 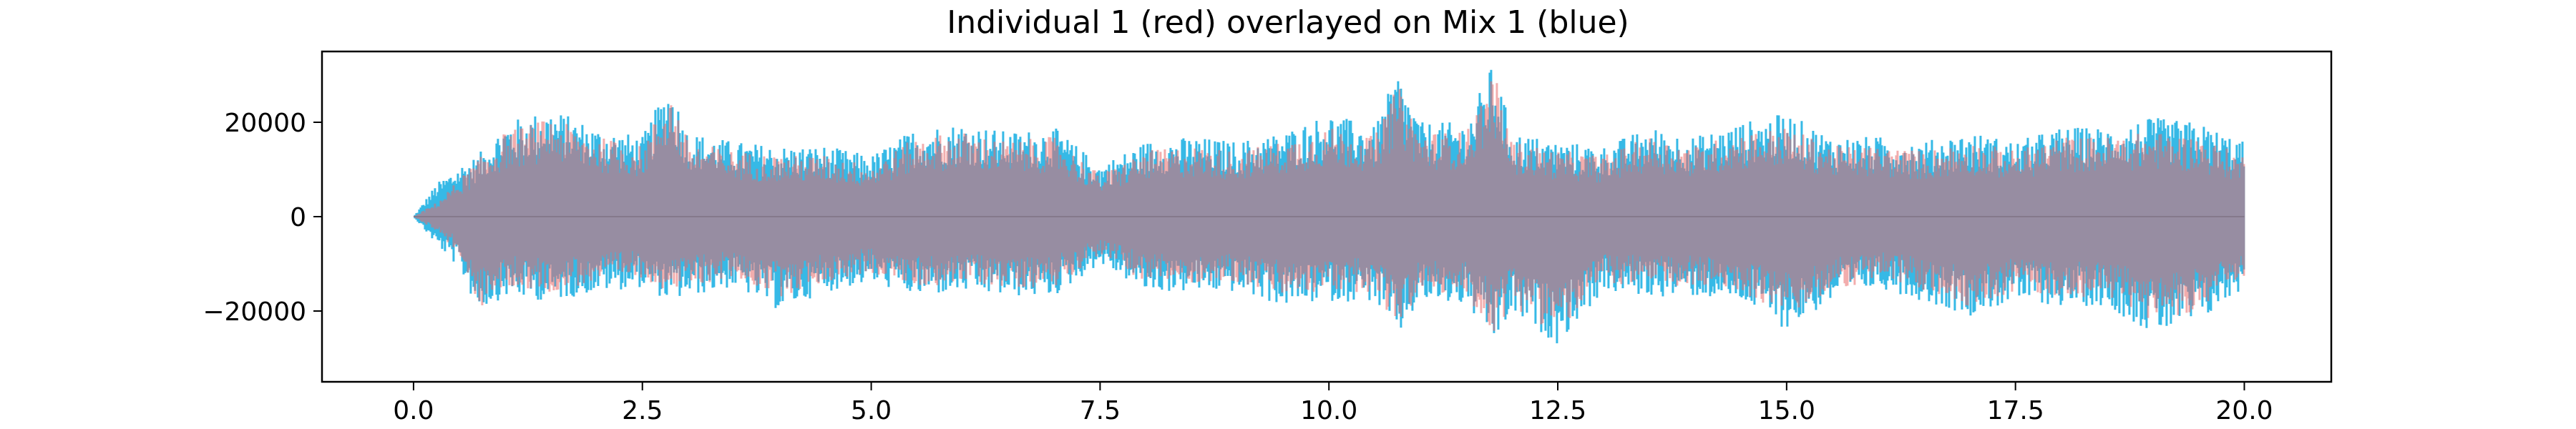 I want to click on x-tick-label: 7.5, so click(x=1100, y=410).